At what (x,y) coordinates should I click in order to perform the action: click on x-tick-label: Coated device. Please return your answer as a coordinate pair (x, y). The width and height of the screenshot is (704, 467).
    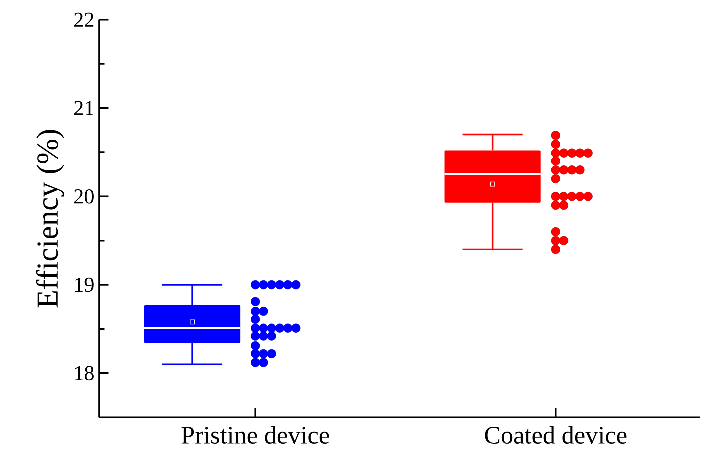
    Looking at the image, I should click on (556, 435).